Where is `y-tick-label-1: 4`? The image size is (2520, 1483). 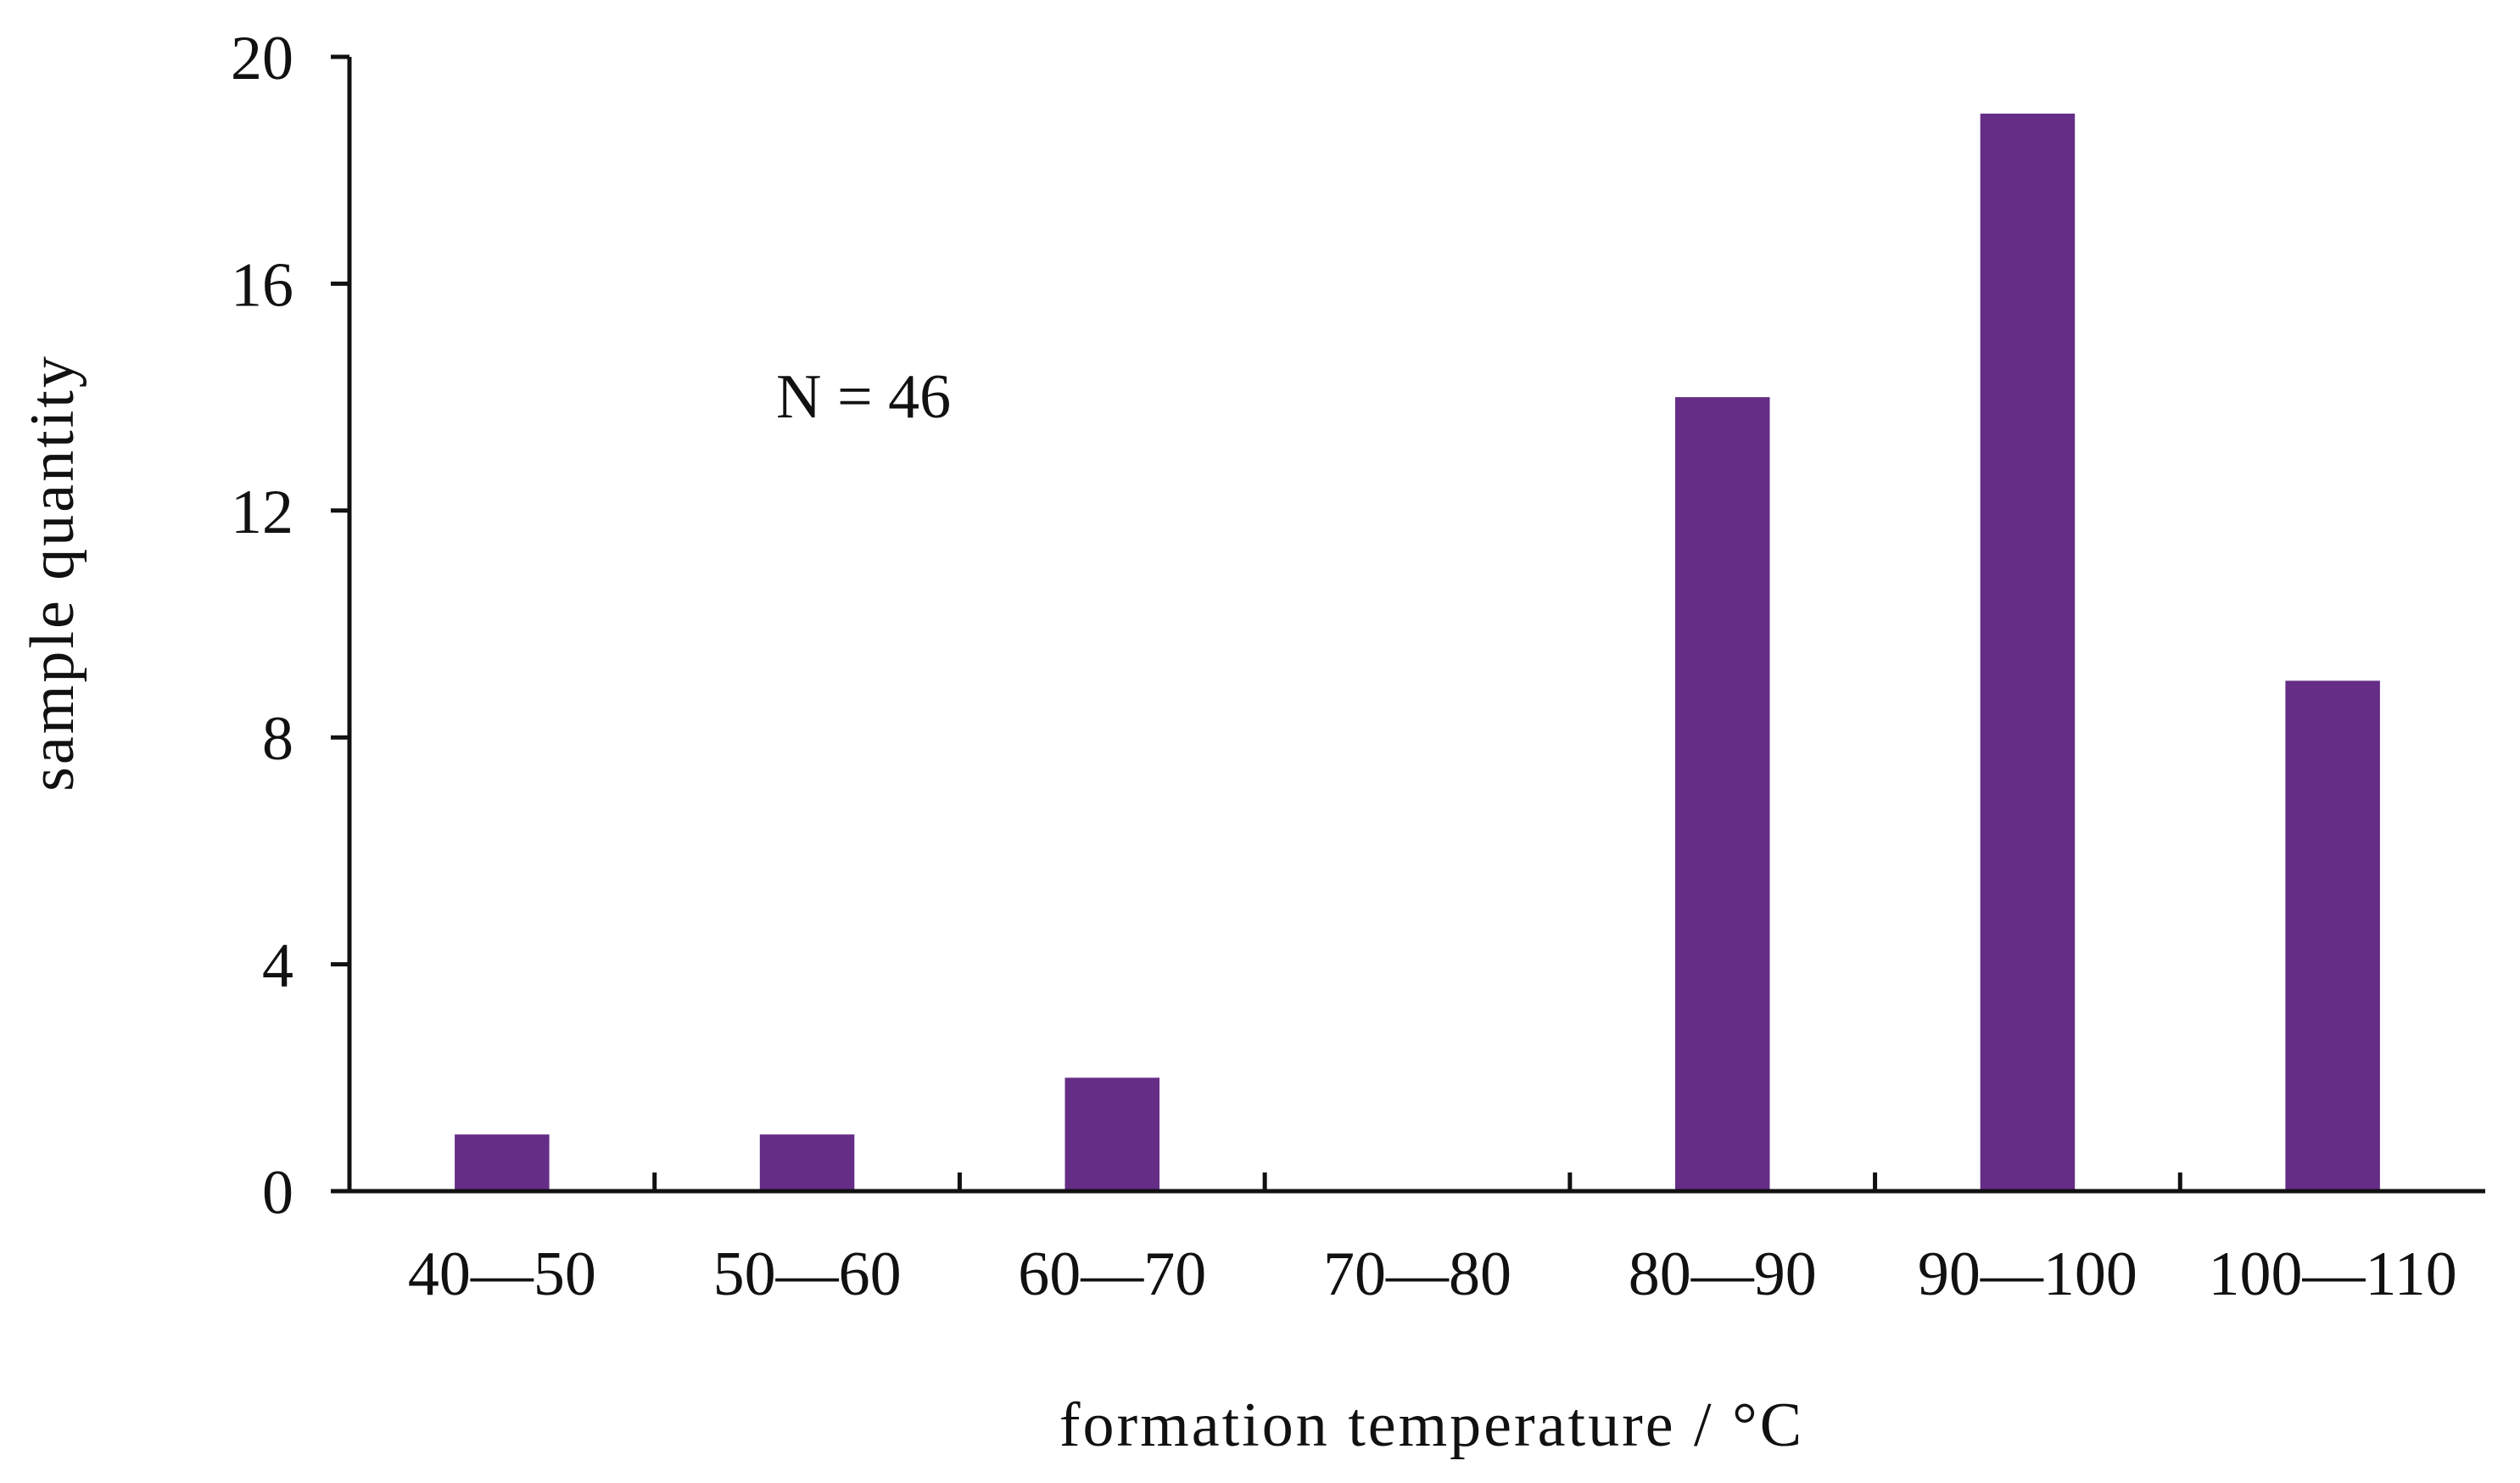 y-tick-label-1: 4 is located at coordinates (277, 966).